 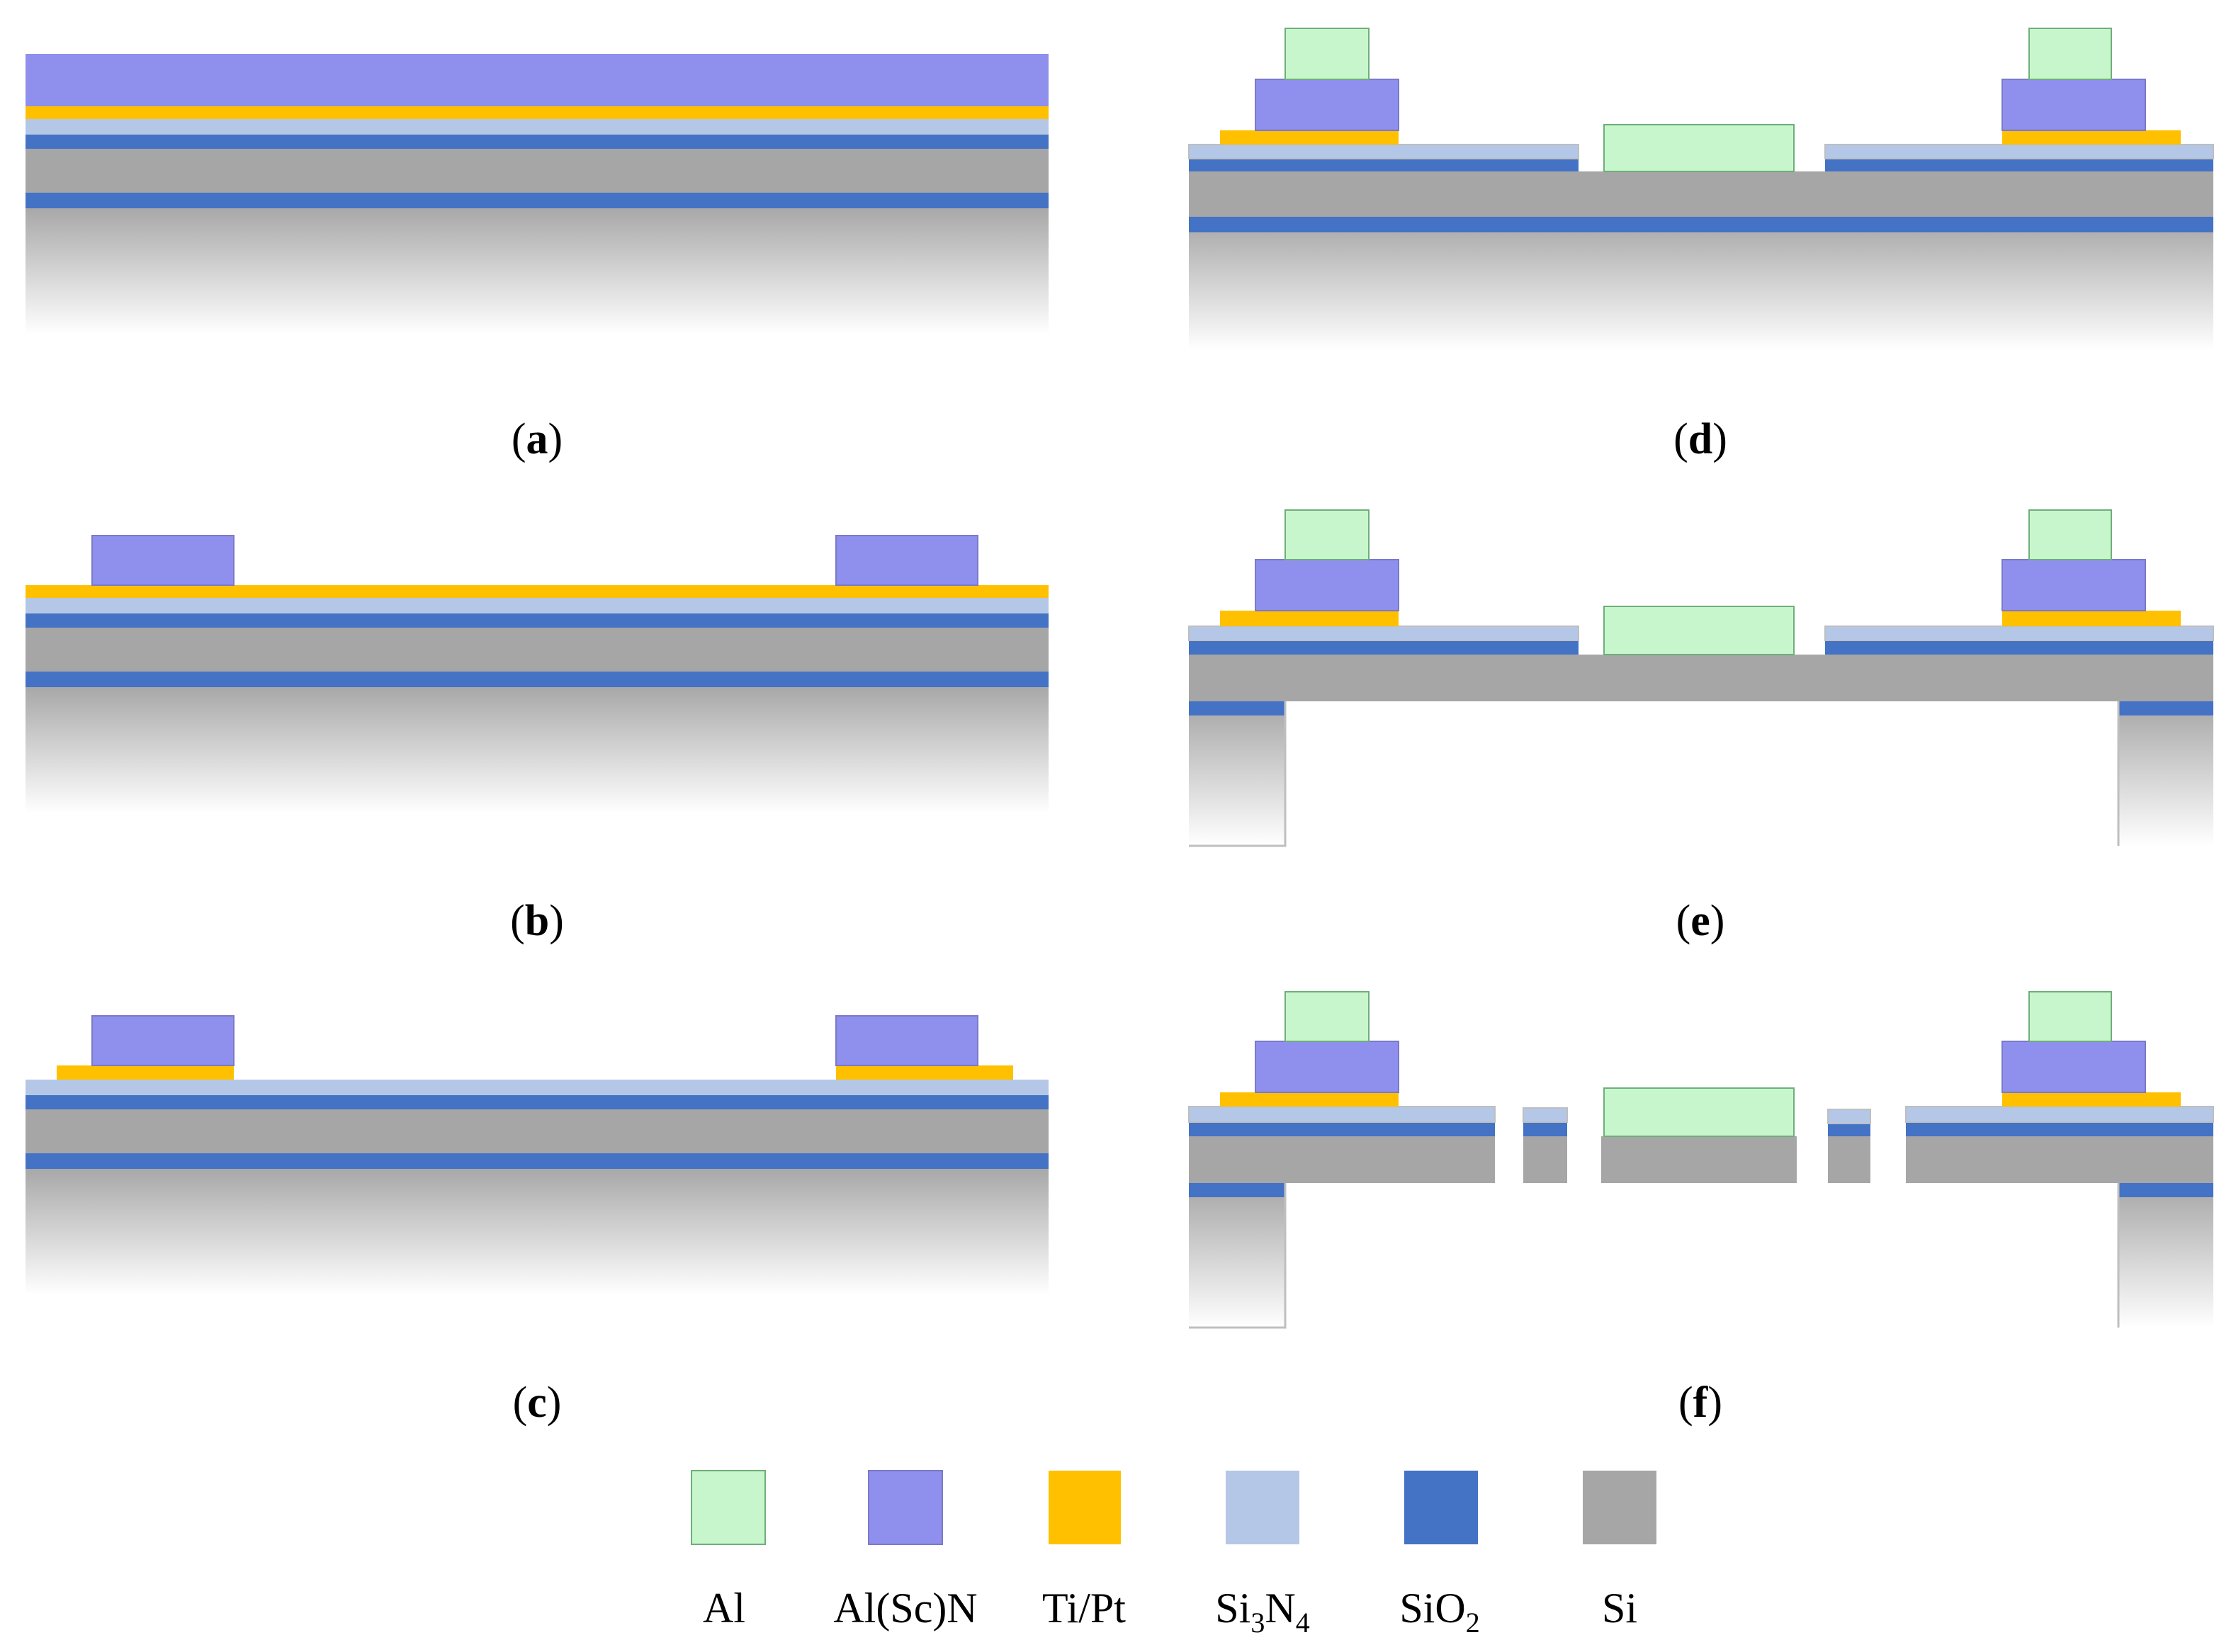 I want to click on si-substrate, so click(x=1701, y=195).